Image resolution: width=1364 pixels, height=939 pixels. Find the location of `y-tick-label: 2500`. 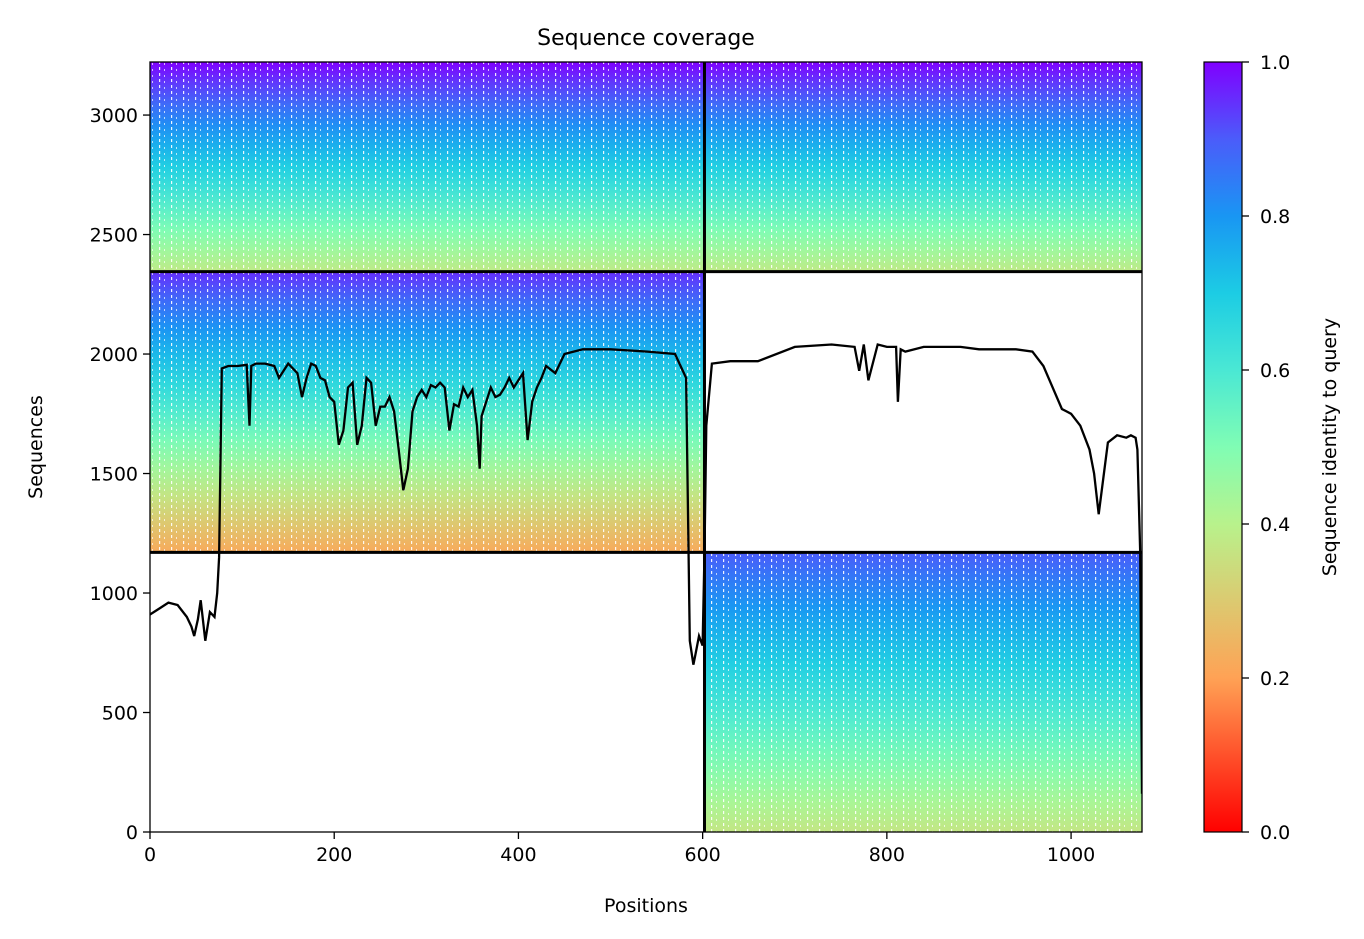

y-tick-label: 2500 is located at coordinates (114, 236).